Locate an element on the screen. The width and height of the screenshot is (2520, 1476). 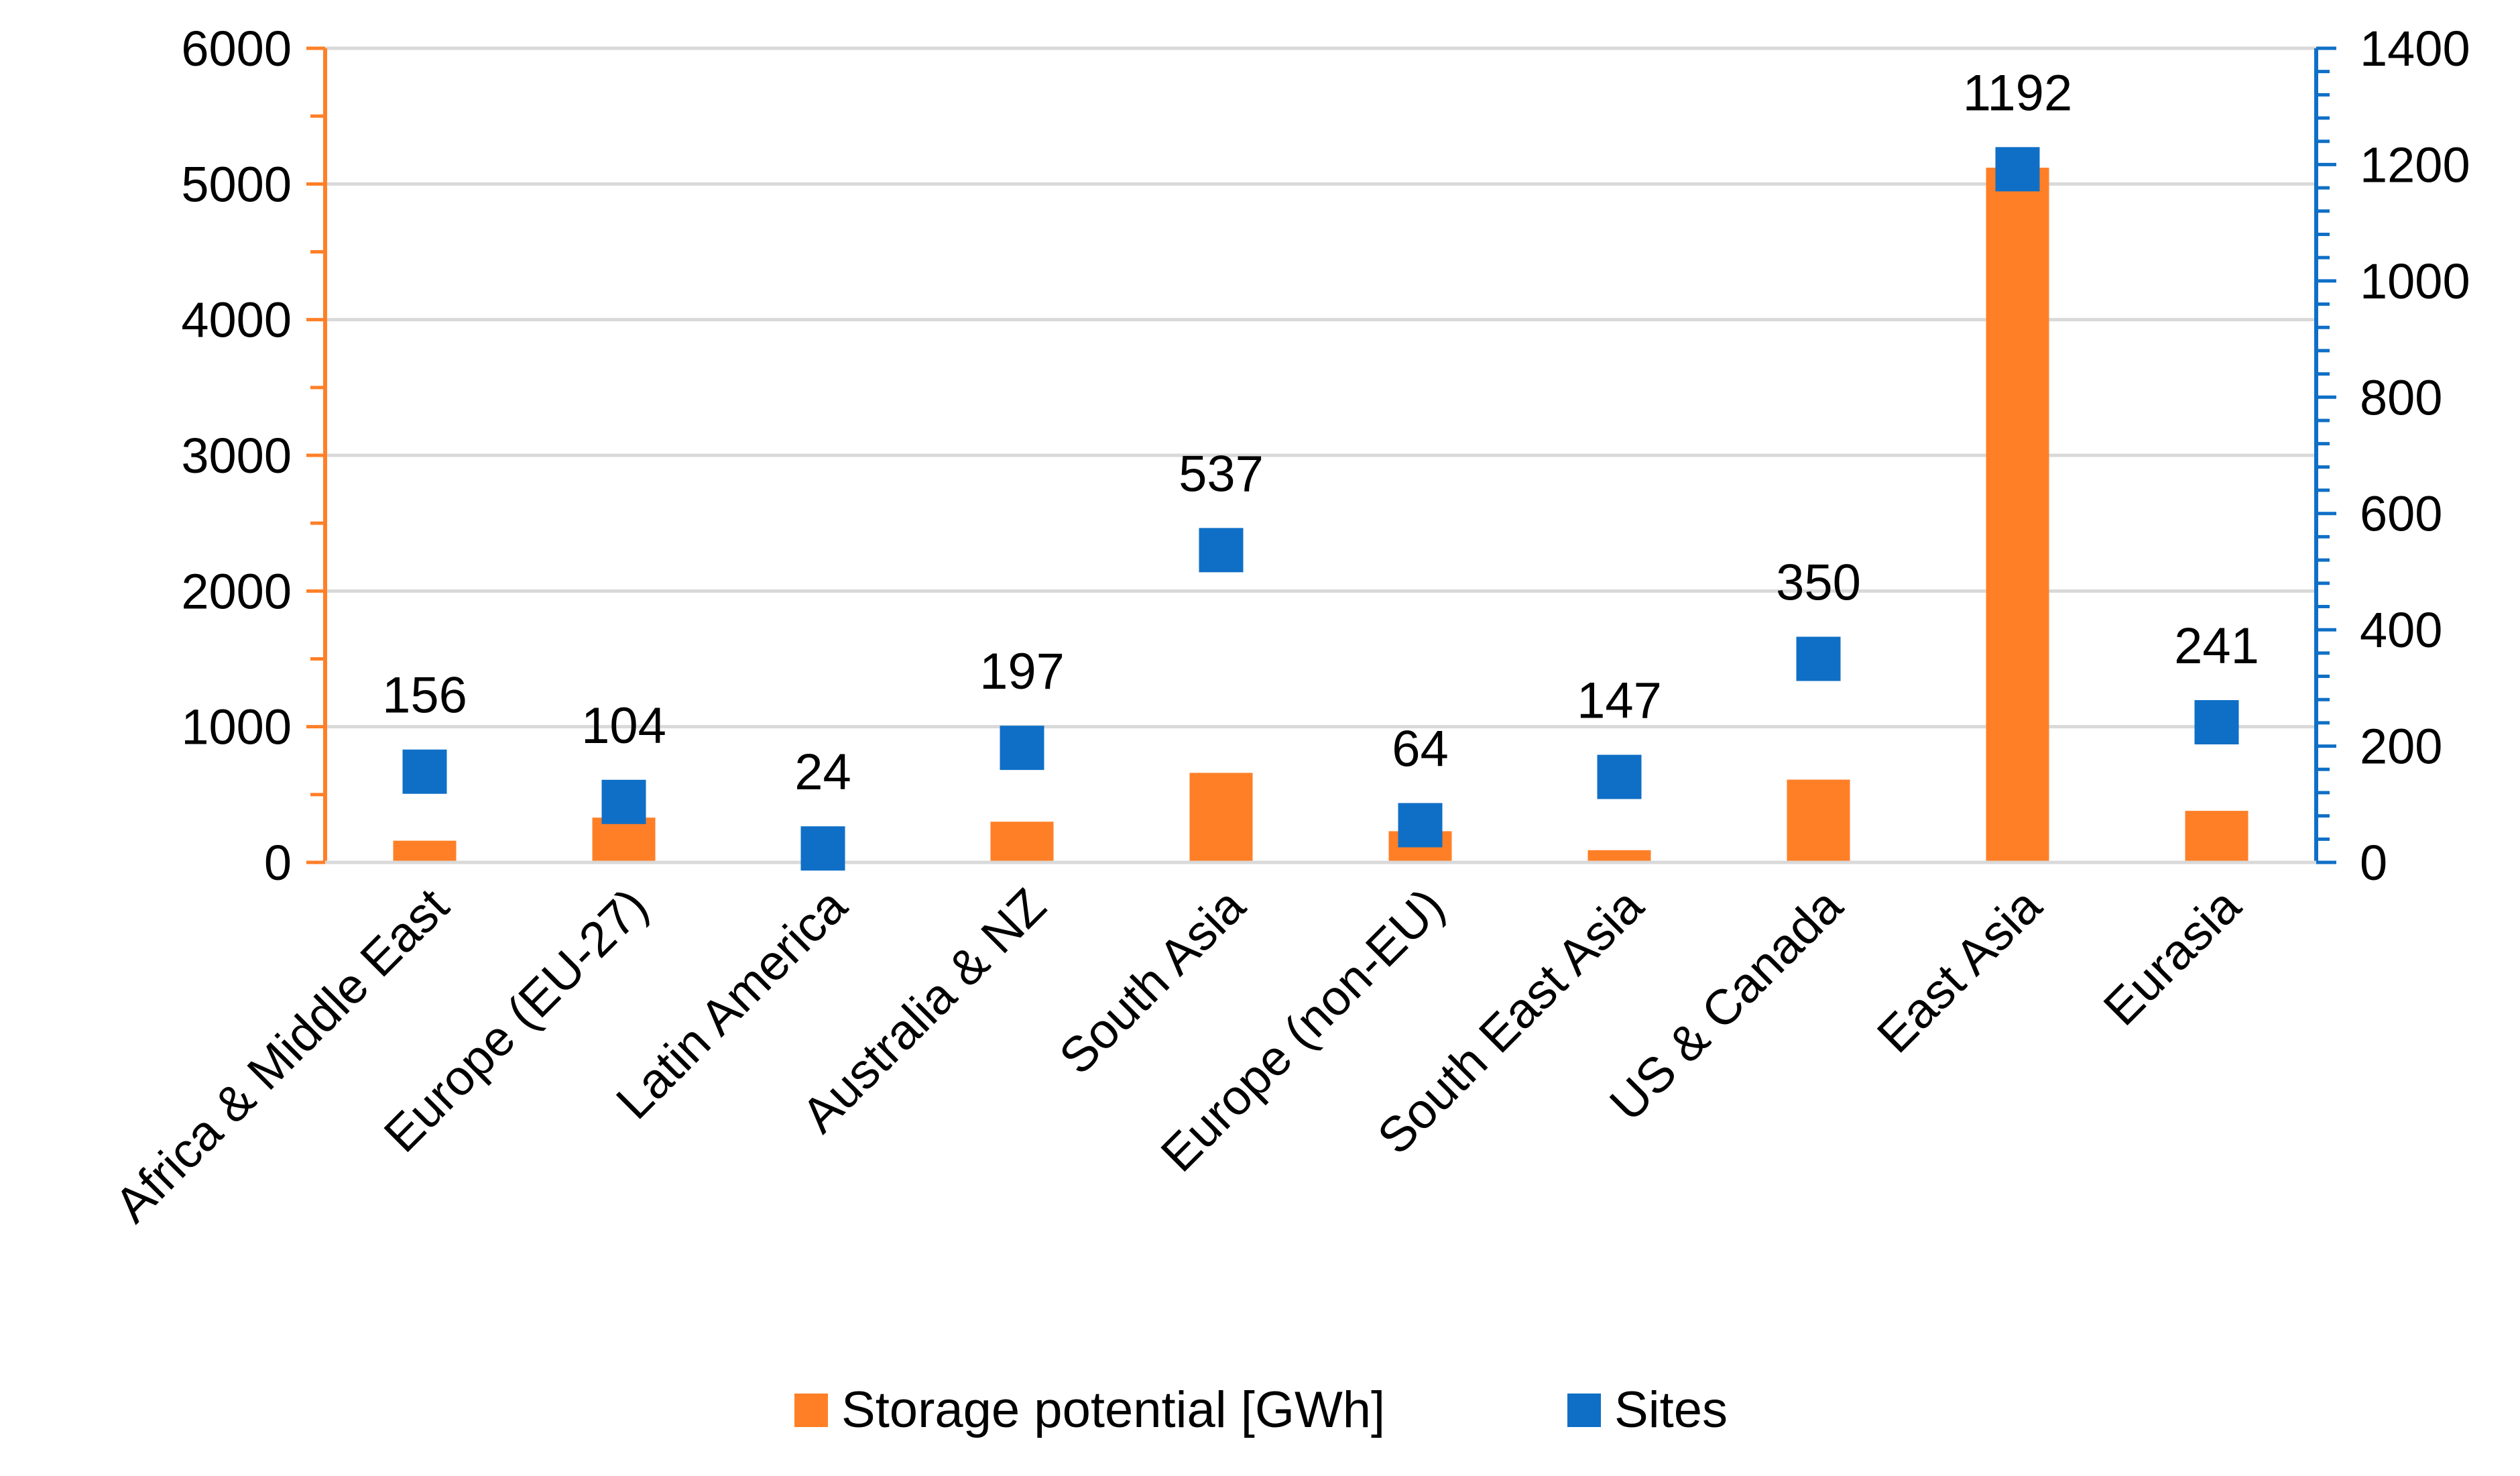
left-axis-tick-label: 6000 is located at coordinates (236, 48).